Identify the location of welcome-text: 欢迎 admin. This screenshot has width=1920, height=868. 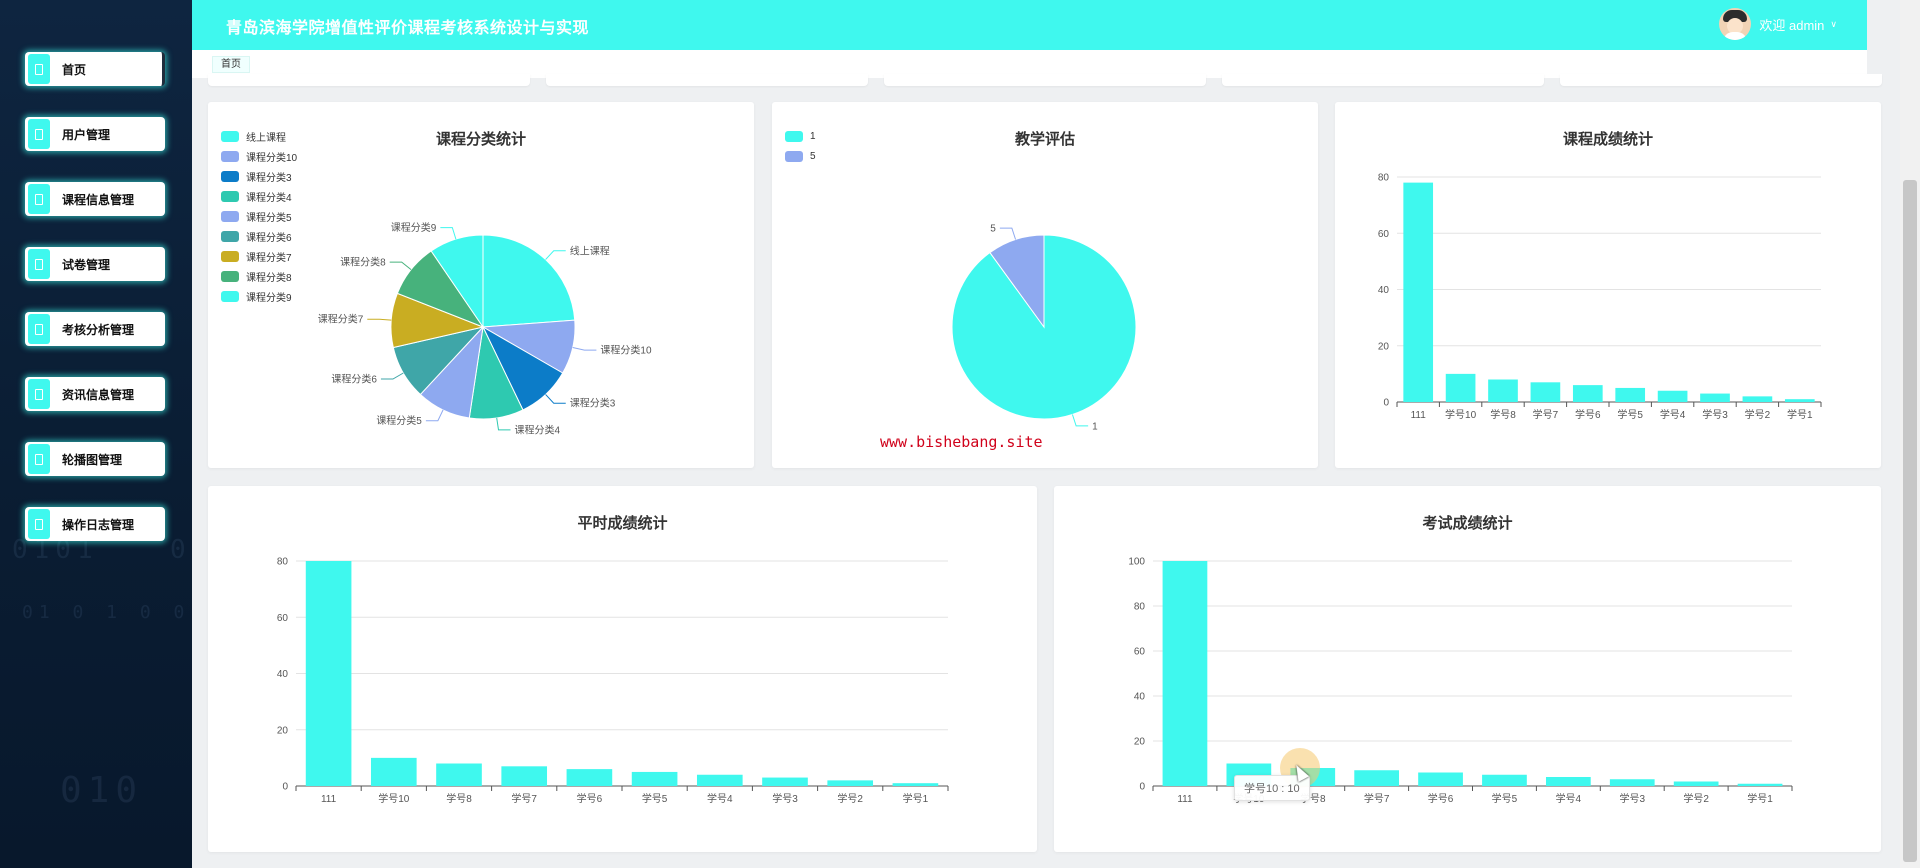
(1792, 25).